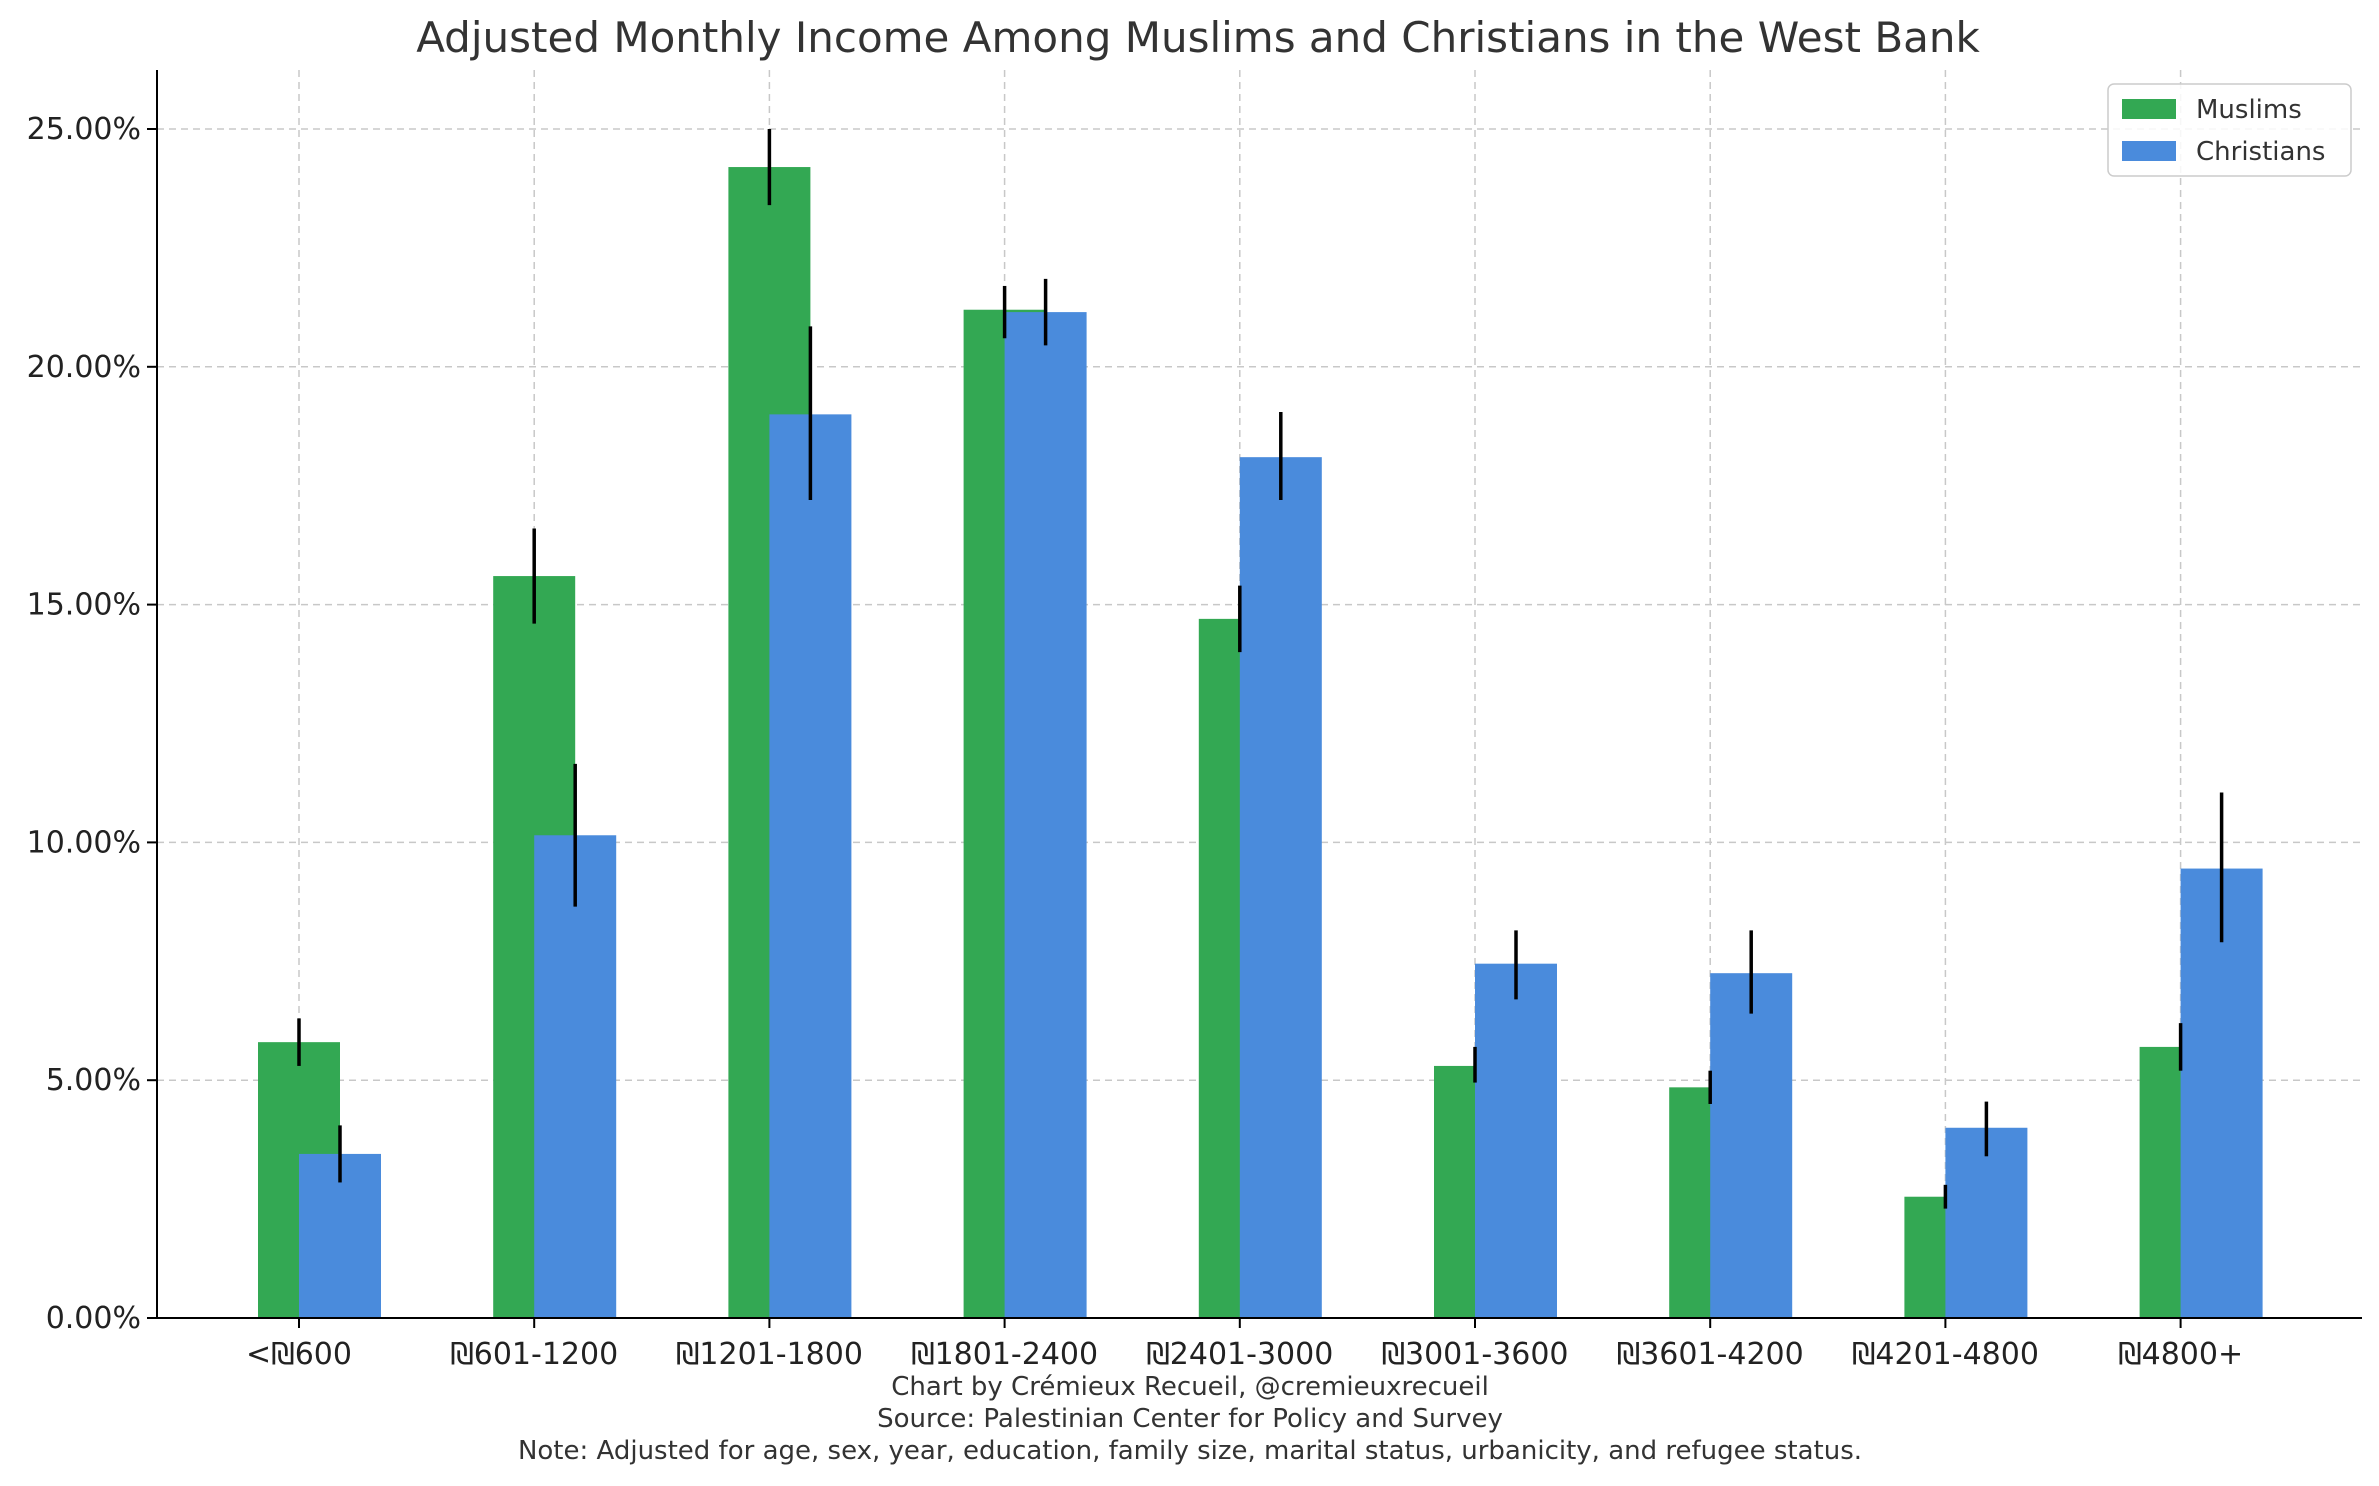 The image size is (2379, 1486). What do you see at coordinates (1474, 1354) in the screenshot?
I see `x-tick-label: ₪3001-3600` at bounding box center [1474, 1354].